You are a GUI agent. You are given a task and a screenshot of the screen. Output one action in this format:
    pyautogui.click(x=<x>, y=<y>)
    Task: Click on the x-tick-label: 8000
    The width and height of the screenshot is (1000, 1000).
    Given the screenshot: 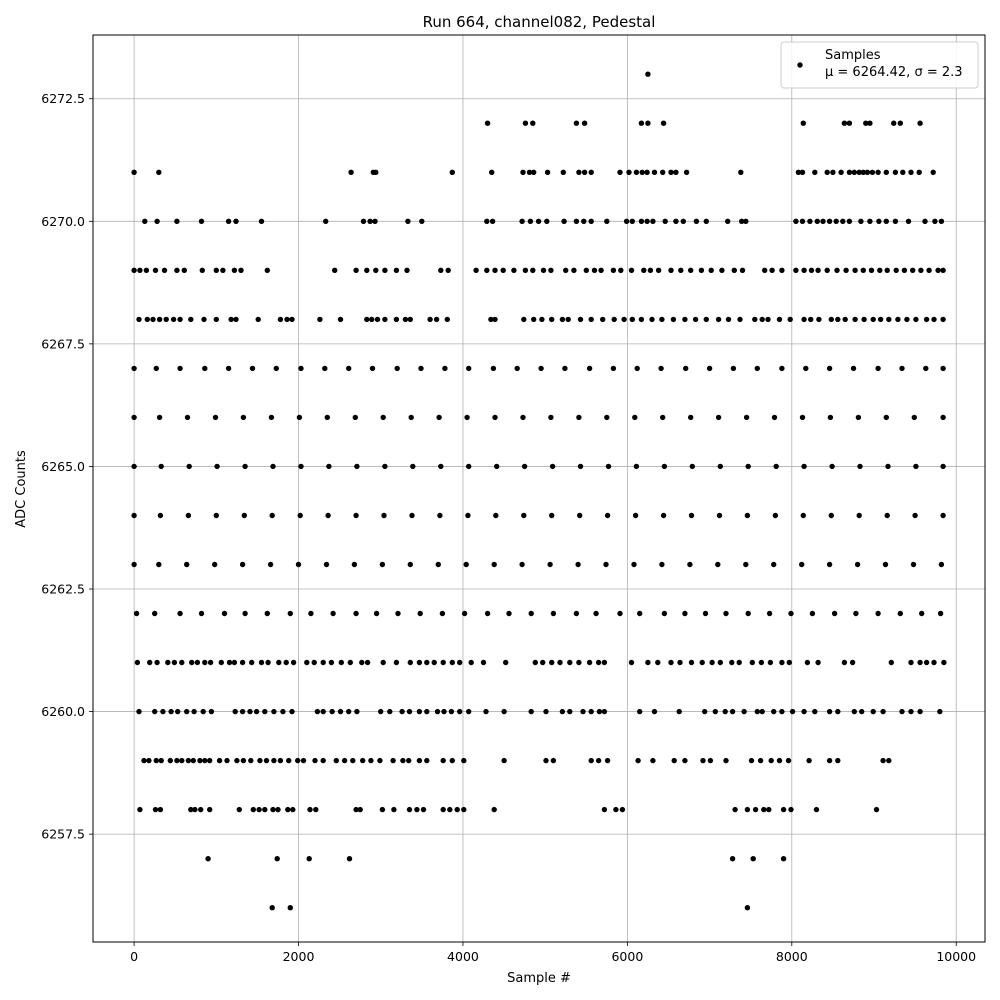 What is the action you would take?
    pyautogui.click(x=792, y=956)
    